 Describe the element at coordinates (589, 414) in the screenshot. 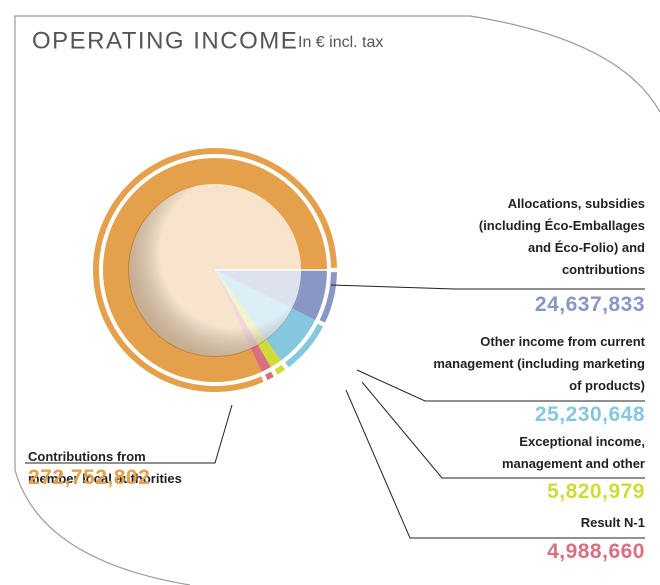

I see `value-label: 25,230,648` at that location.